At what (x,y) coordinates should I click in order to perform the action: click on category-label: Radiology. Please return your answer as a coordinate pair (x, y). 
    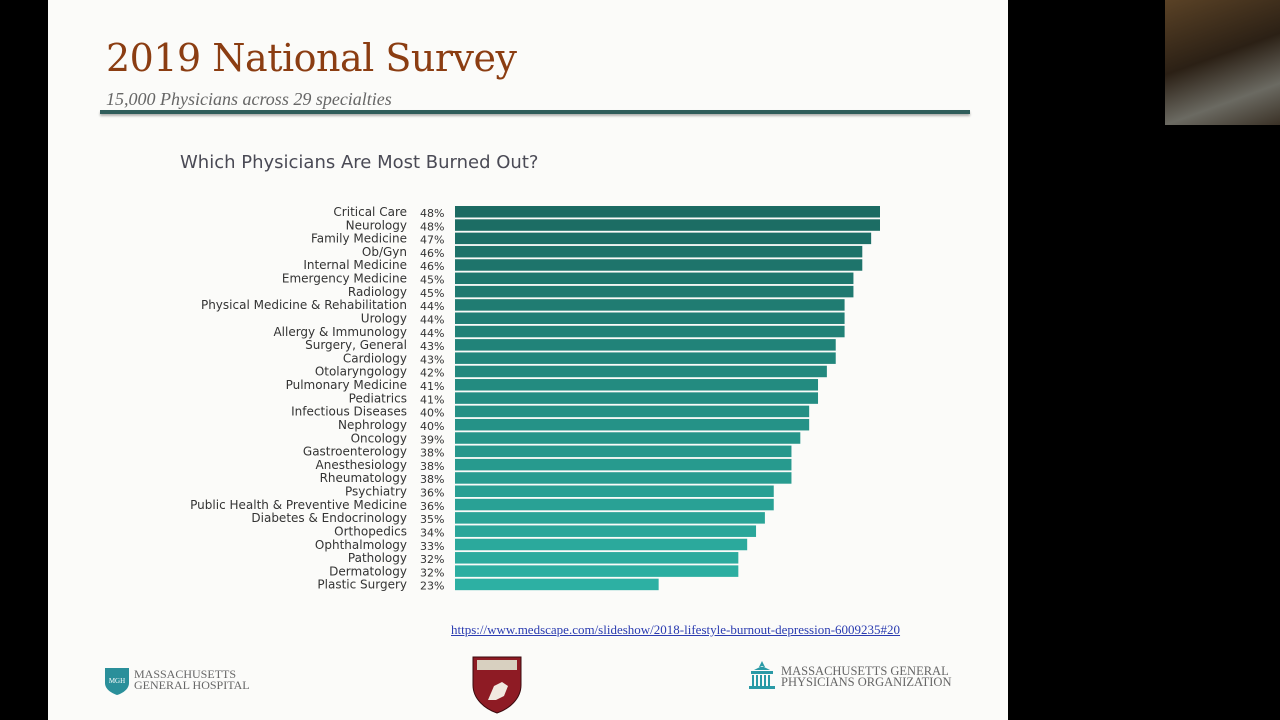
    Looking at the image, I should click on (377, 292).